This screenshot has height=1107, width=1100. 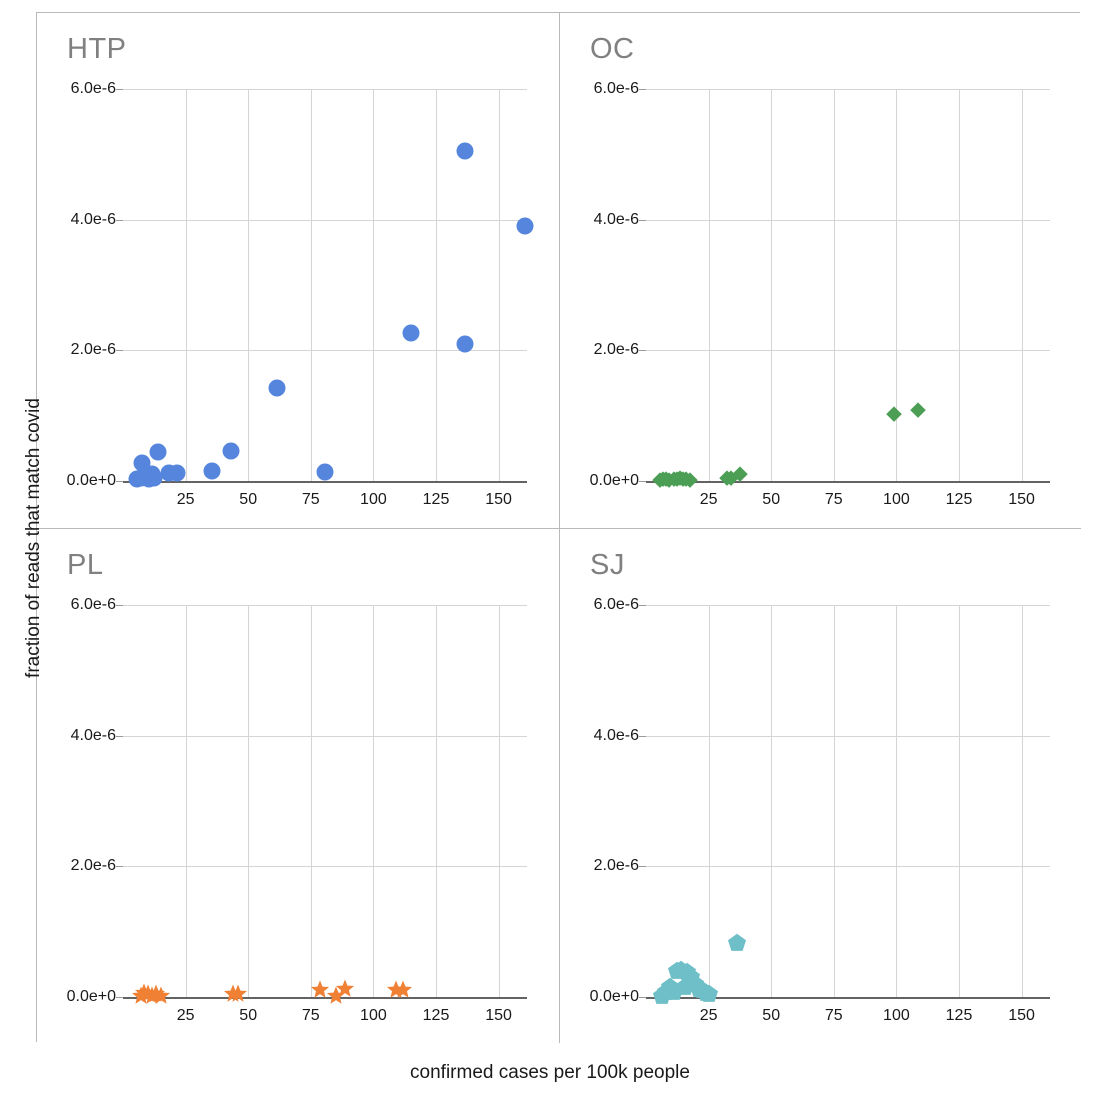 I want to click on x-tick-label: 75, so click(x=310, y=1015).